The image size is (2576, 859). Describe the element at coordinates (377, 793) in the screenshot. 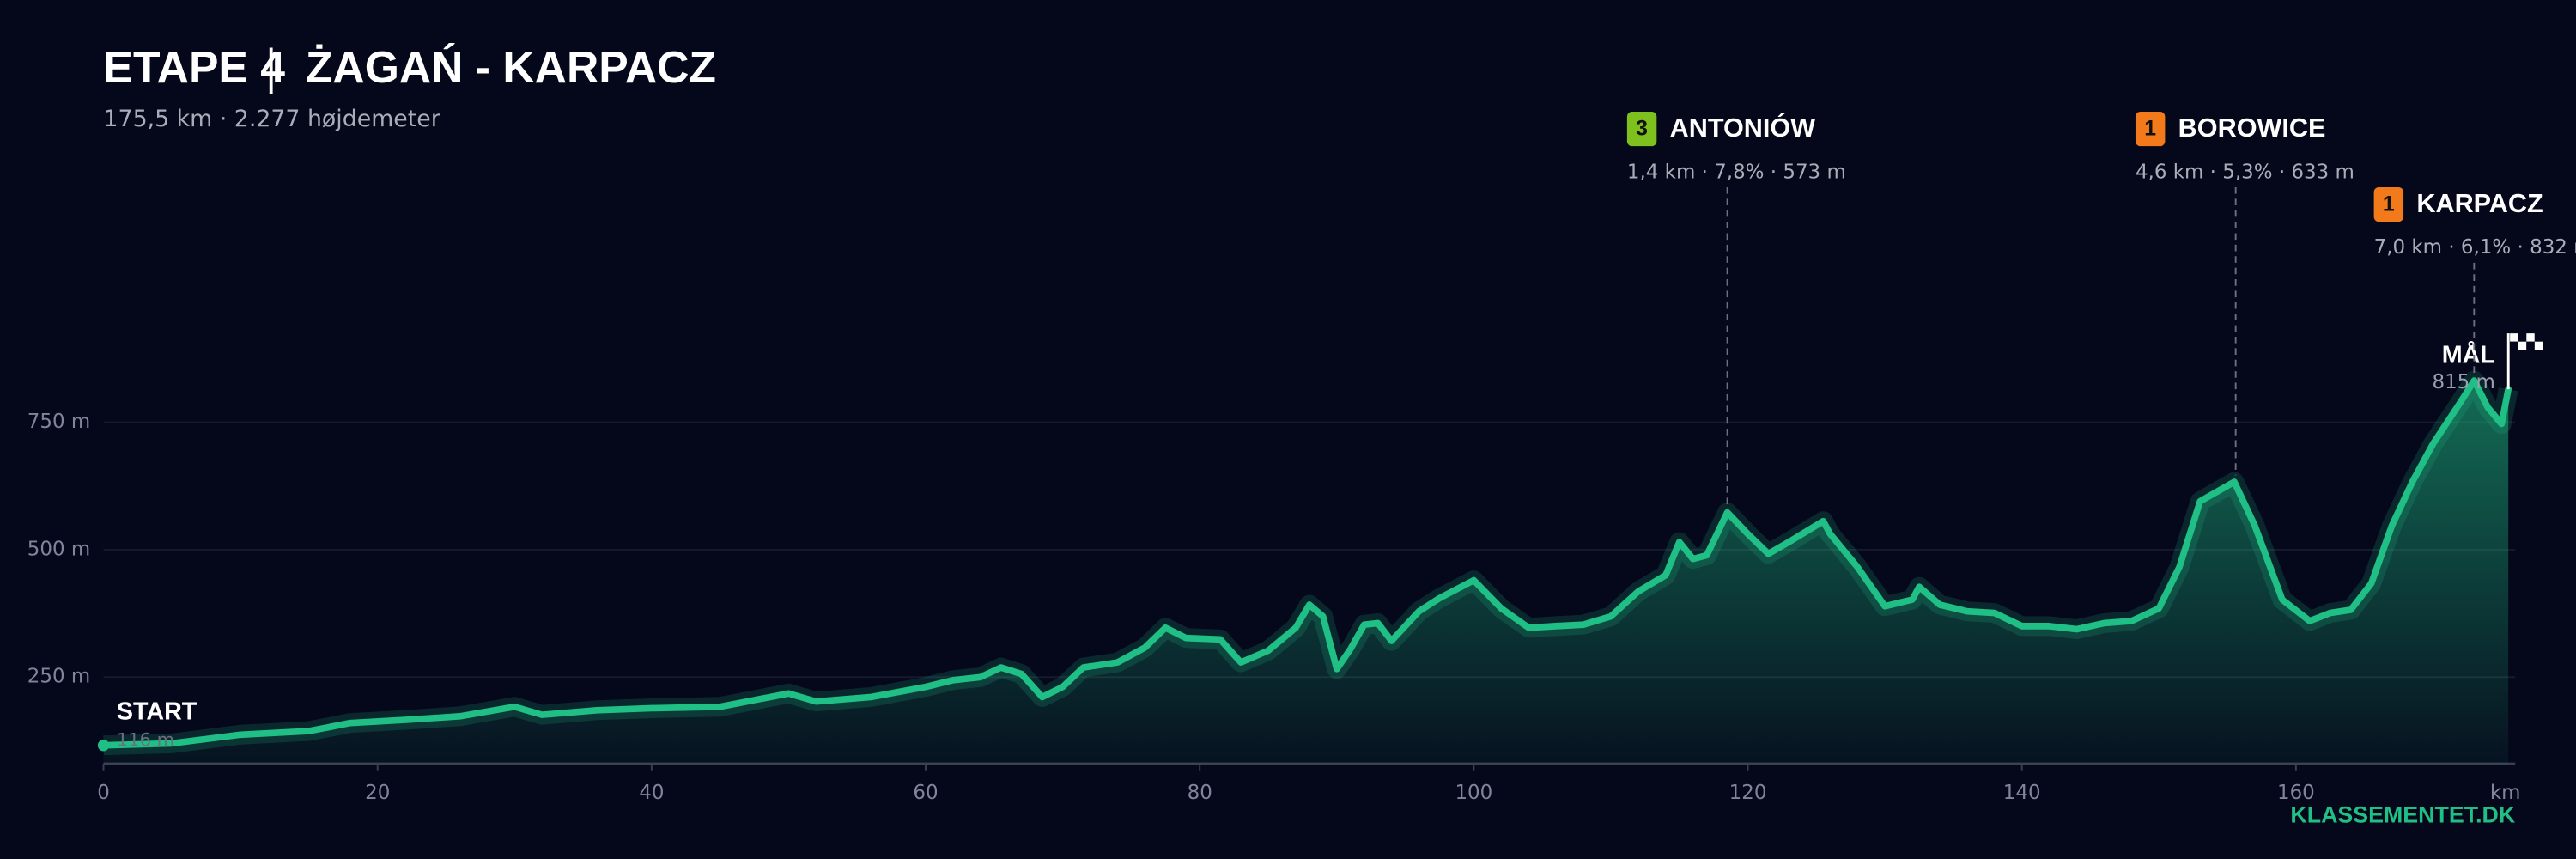

I see `x-tick-label: 20` at that location.